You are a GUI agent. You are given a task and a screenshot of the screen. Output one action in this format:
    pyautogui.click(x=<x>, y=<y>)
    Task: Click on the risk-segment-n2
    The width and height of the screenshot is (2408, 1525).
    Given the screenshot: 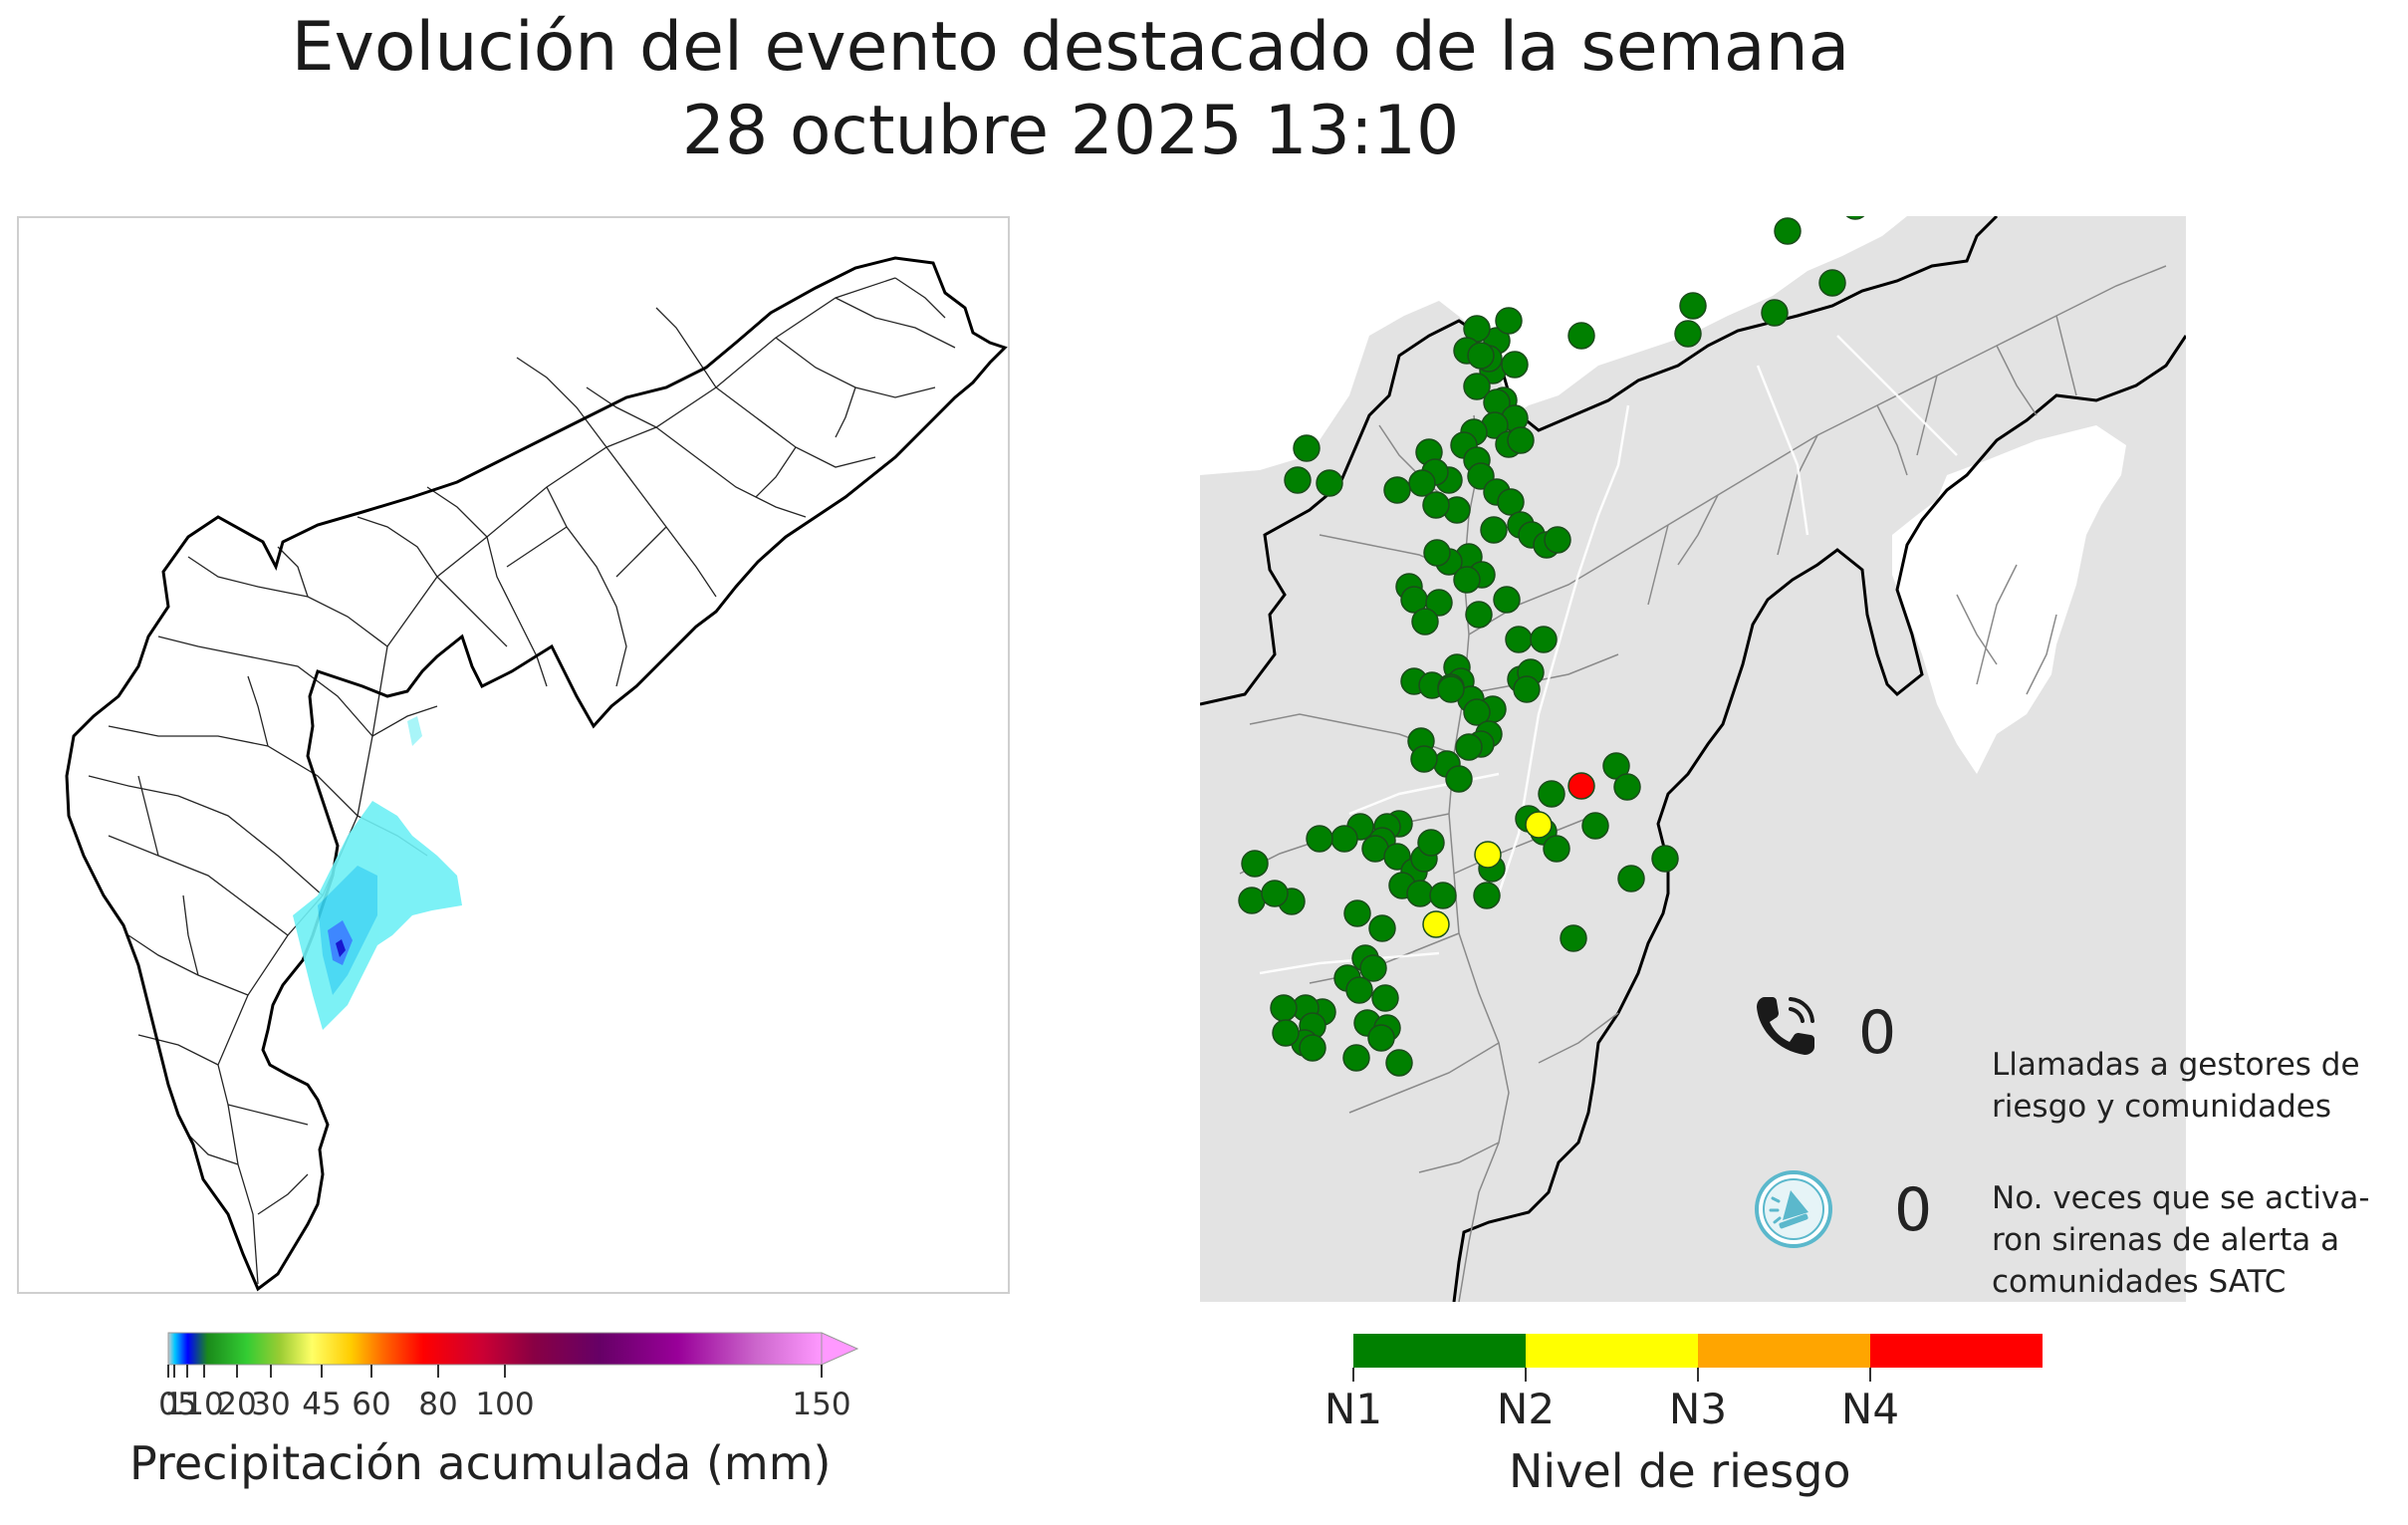 What is the action you would take?
    pyautogui.click(x=1612, y=1351)
    